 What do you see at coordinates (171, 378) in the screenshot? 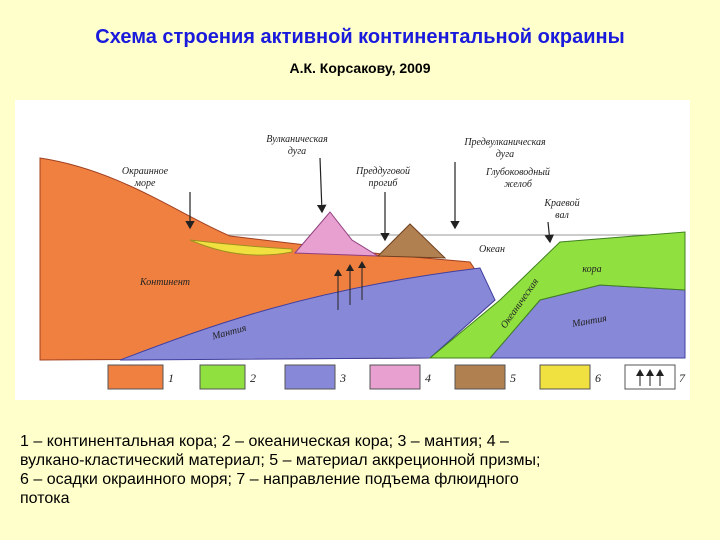
I see `legend-number: 1` at bounding box center [171, 378].